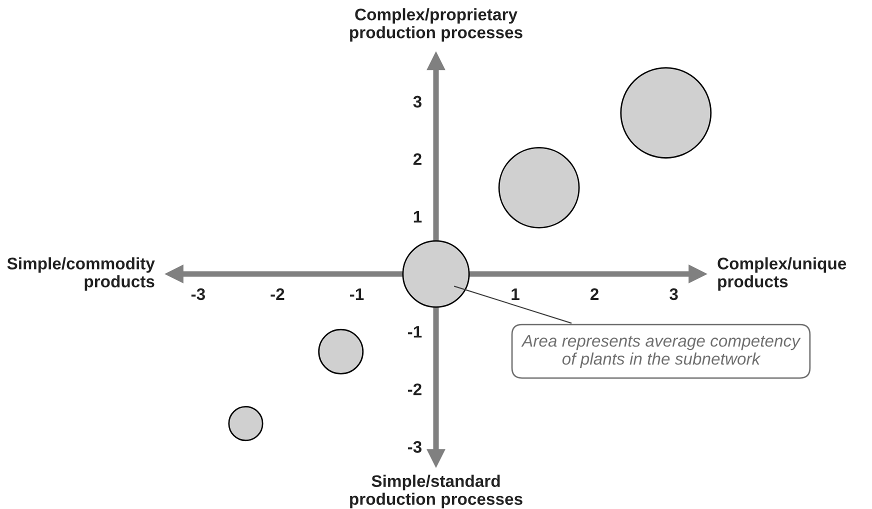  What do you see at coordinates (661, 351) in the screenshot?
I see `annotation: Area represents average competency of plants in the subnetwork` at bounding box center [661, 351].